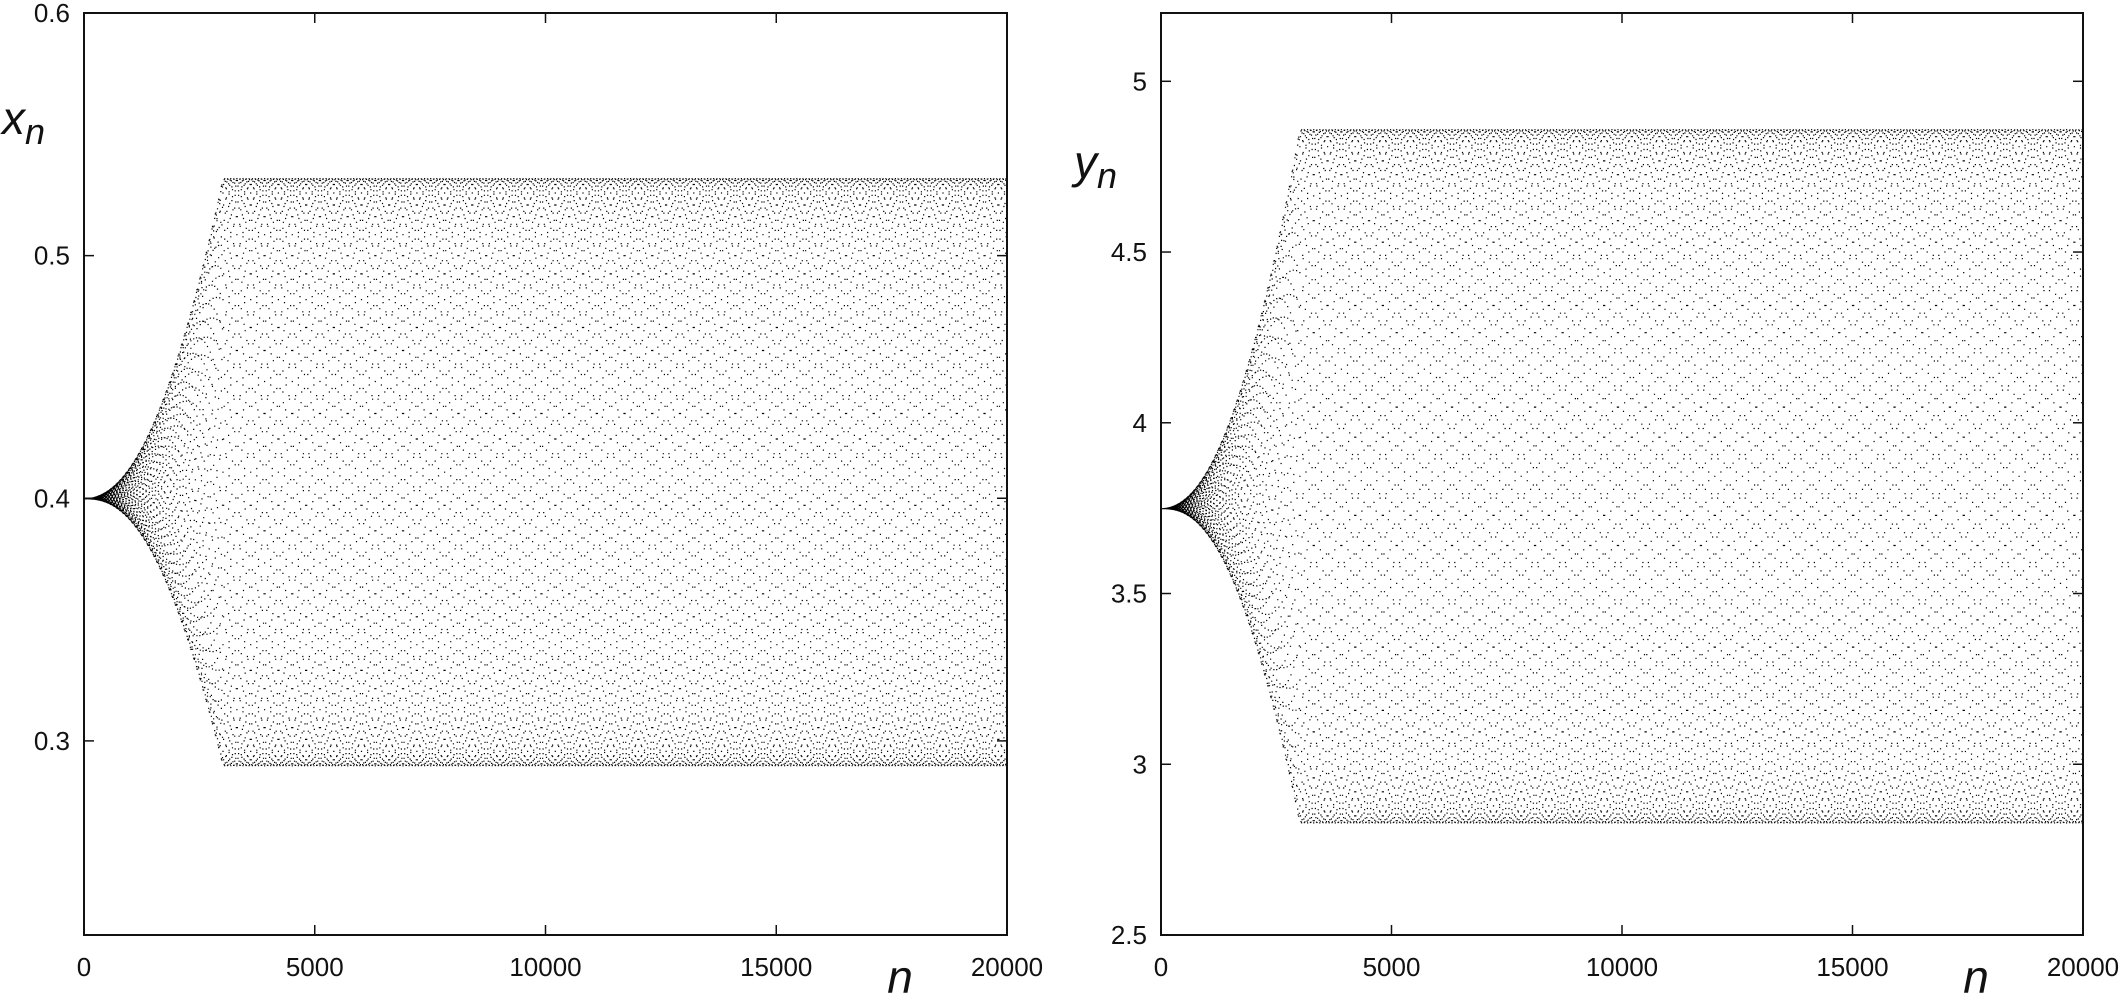 This screenshot has width=2128, height=995. I want to click on x-axis-label-y: n, so click(1976, 973).